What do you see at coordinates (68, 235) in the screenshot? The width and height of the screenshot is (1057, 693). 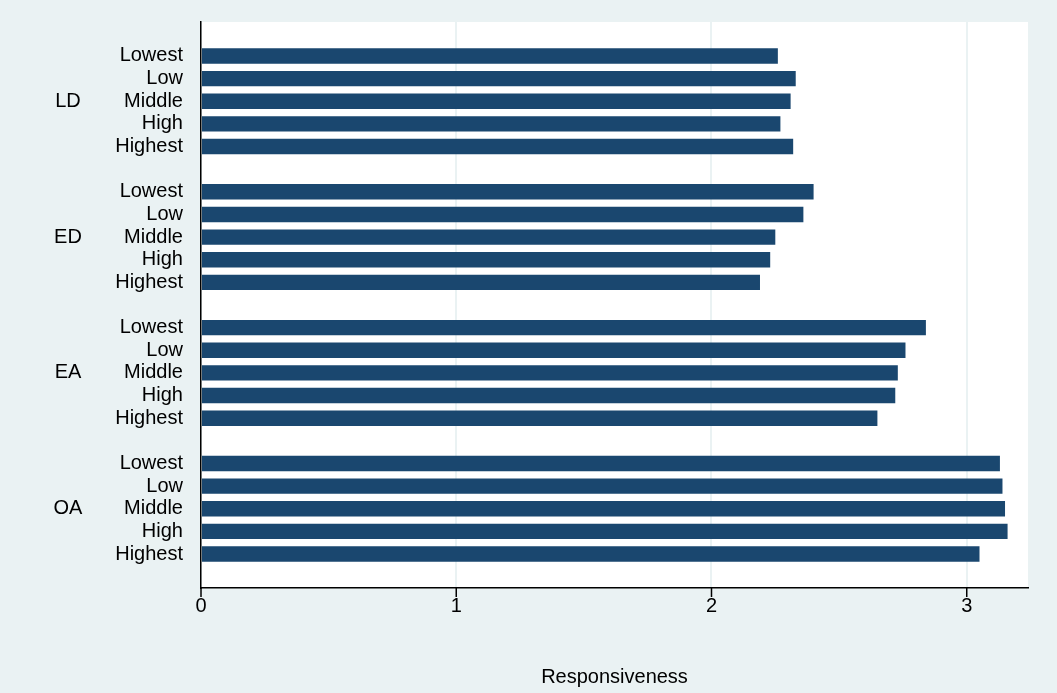 I see `text: ED` at bounding box center [68, 235].